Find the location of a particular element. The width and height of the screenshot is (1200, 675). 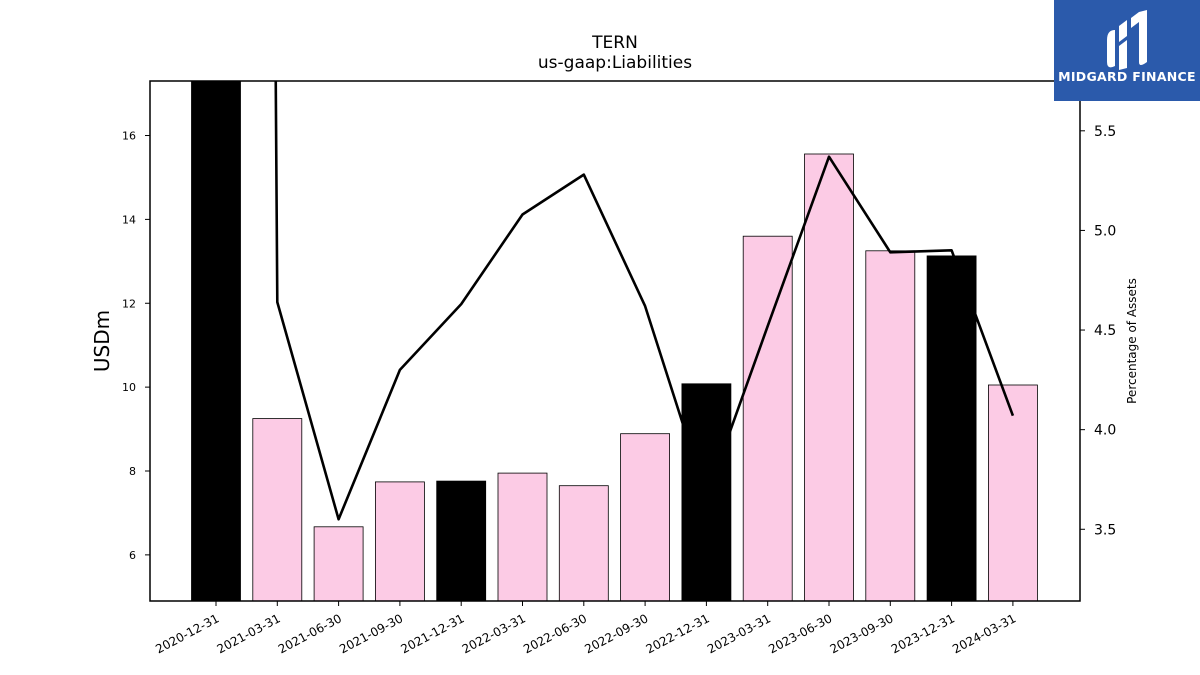

x-tick-label: 2022-03-31 is located at coordinates (494, 633).